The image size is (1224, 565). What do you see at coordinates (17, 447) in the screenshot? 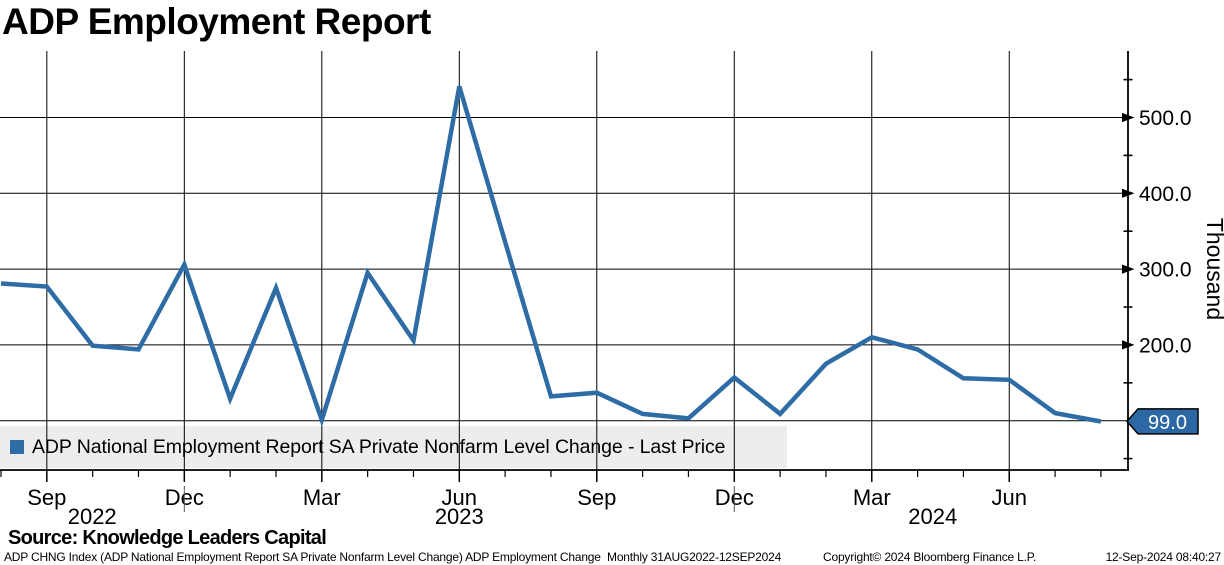
I see `legend-series-swatch-icon` at bounding box center [17, 447].